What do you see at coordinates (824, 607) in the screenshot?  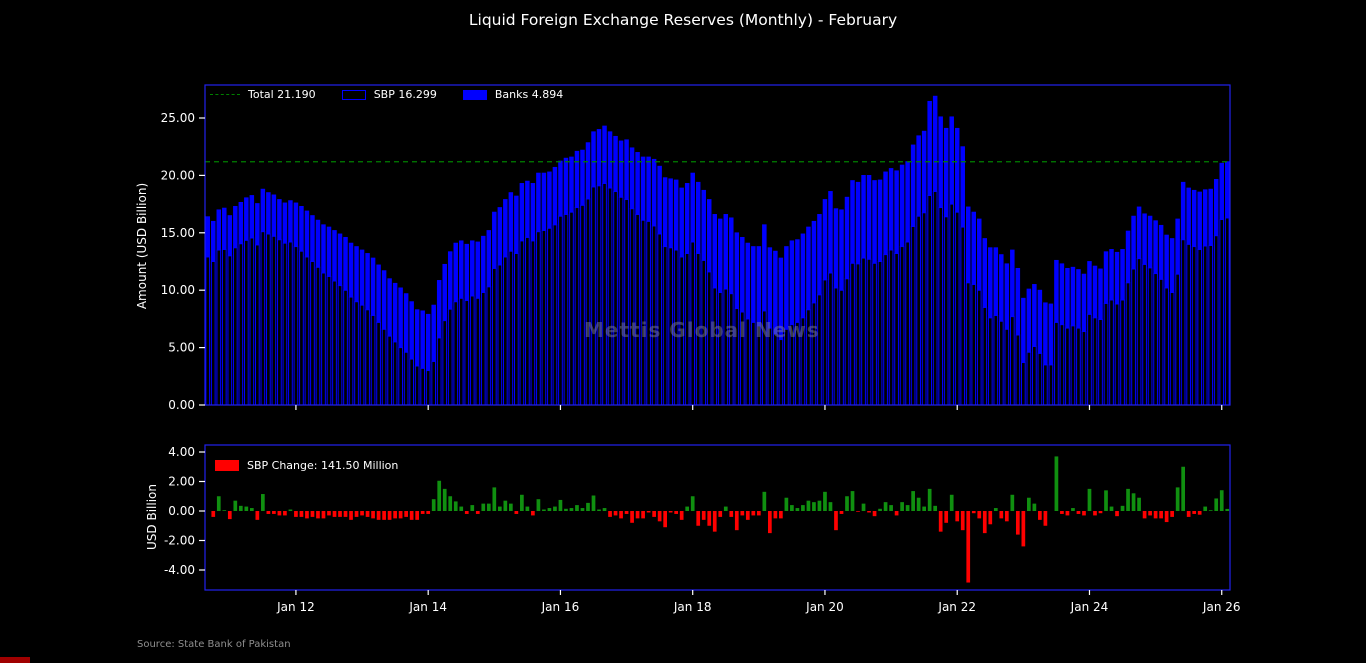 I see `x-tick-label: Jan 20` at bounding box center [824, 607].